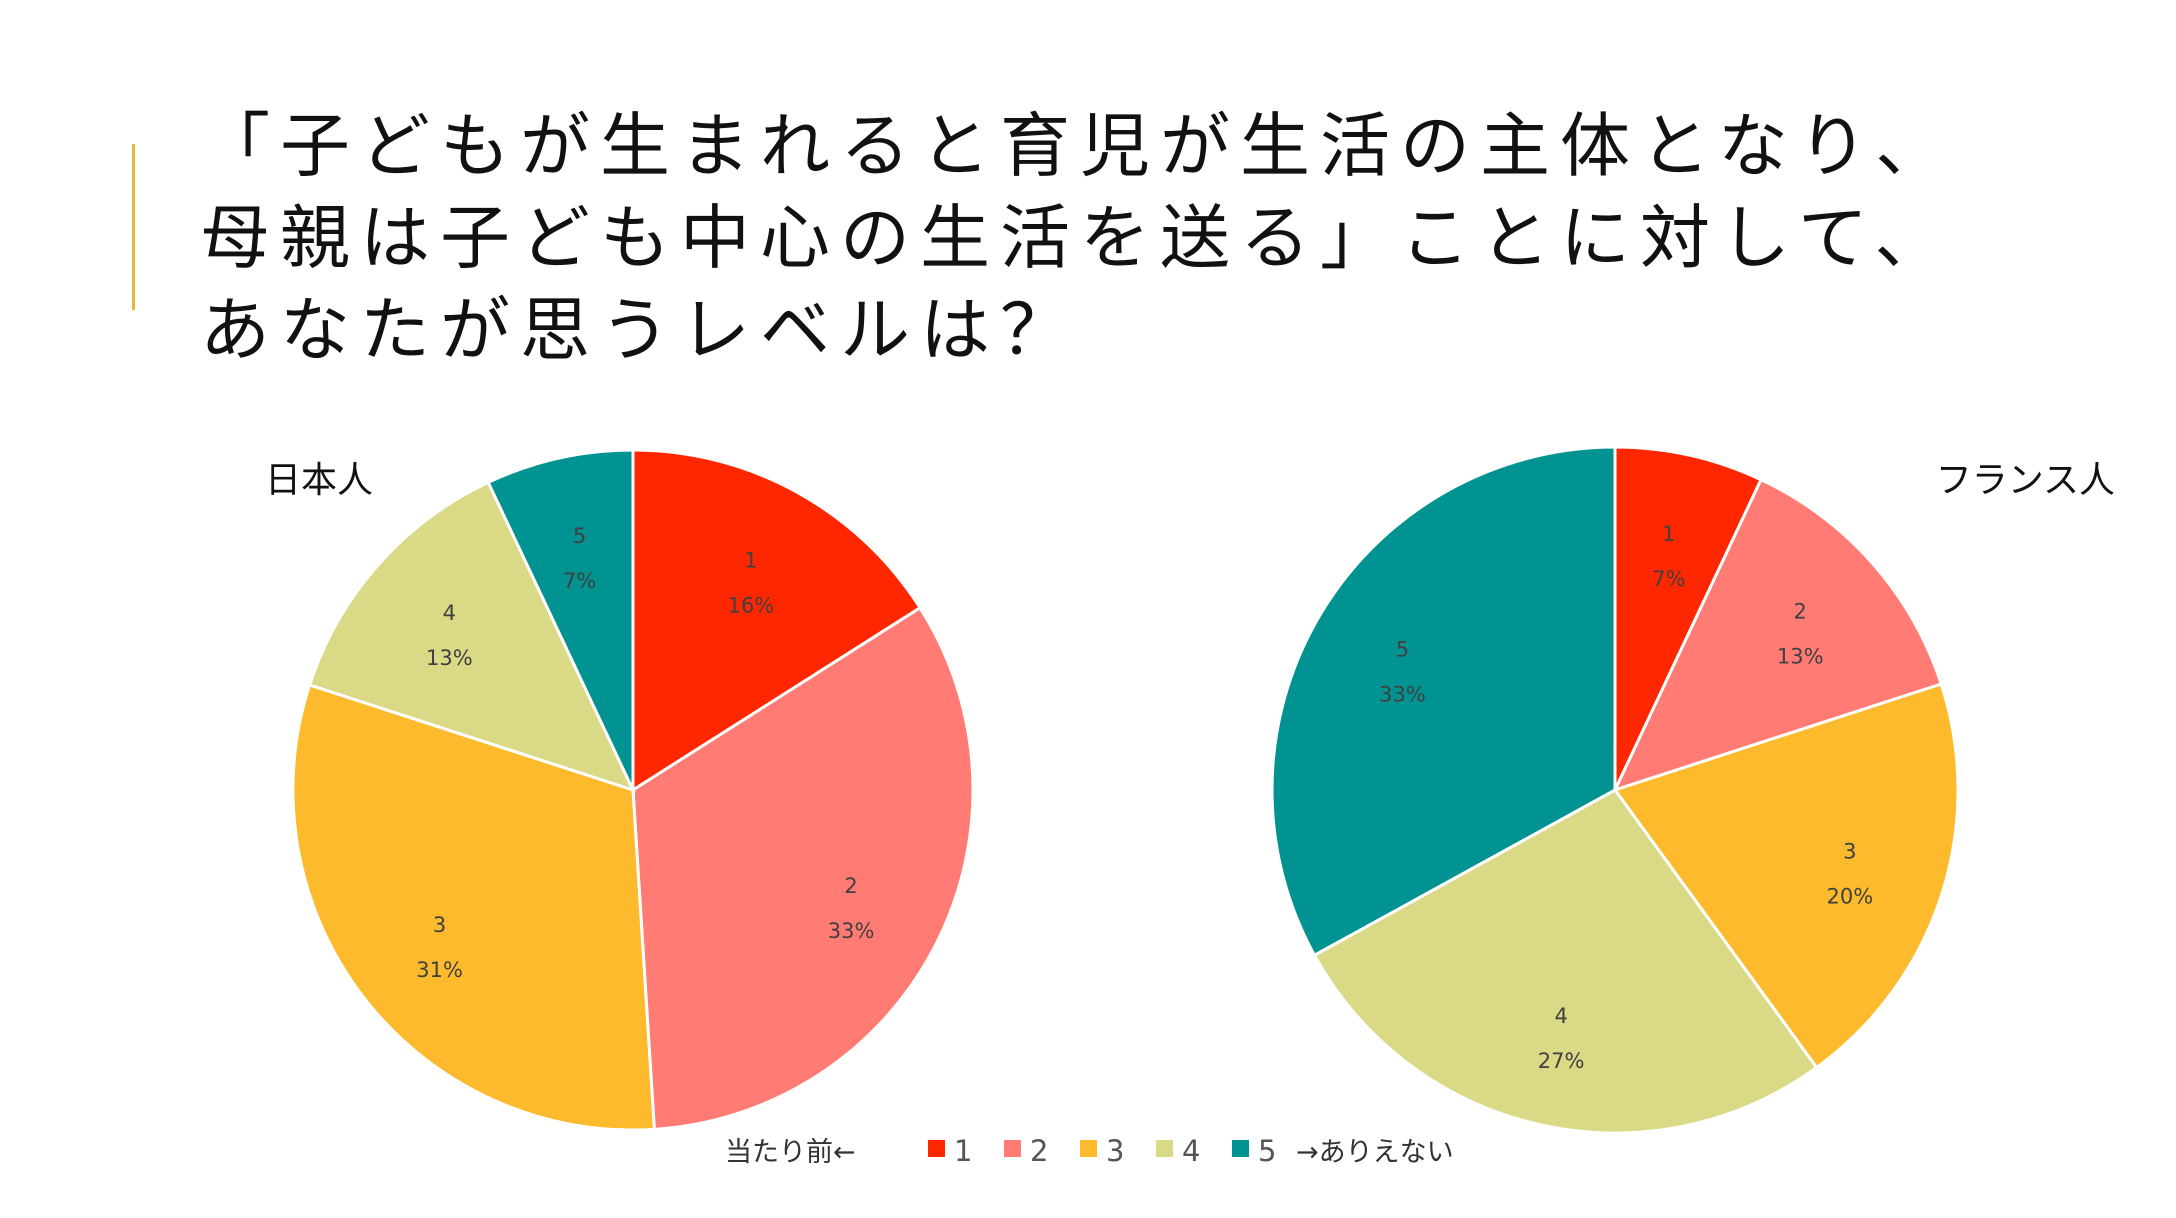  Describe the element at coordinates (449, 658) in the screenshot. I see `data-label-percent-japanese-4: 13%` at that location.